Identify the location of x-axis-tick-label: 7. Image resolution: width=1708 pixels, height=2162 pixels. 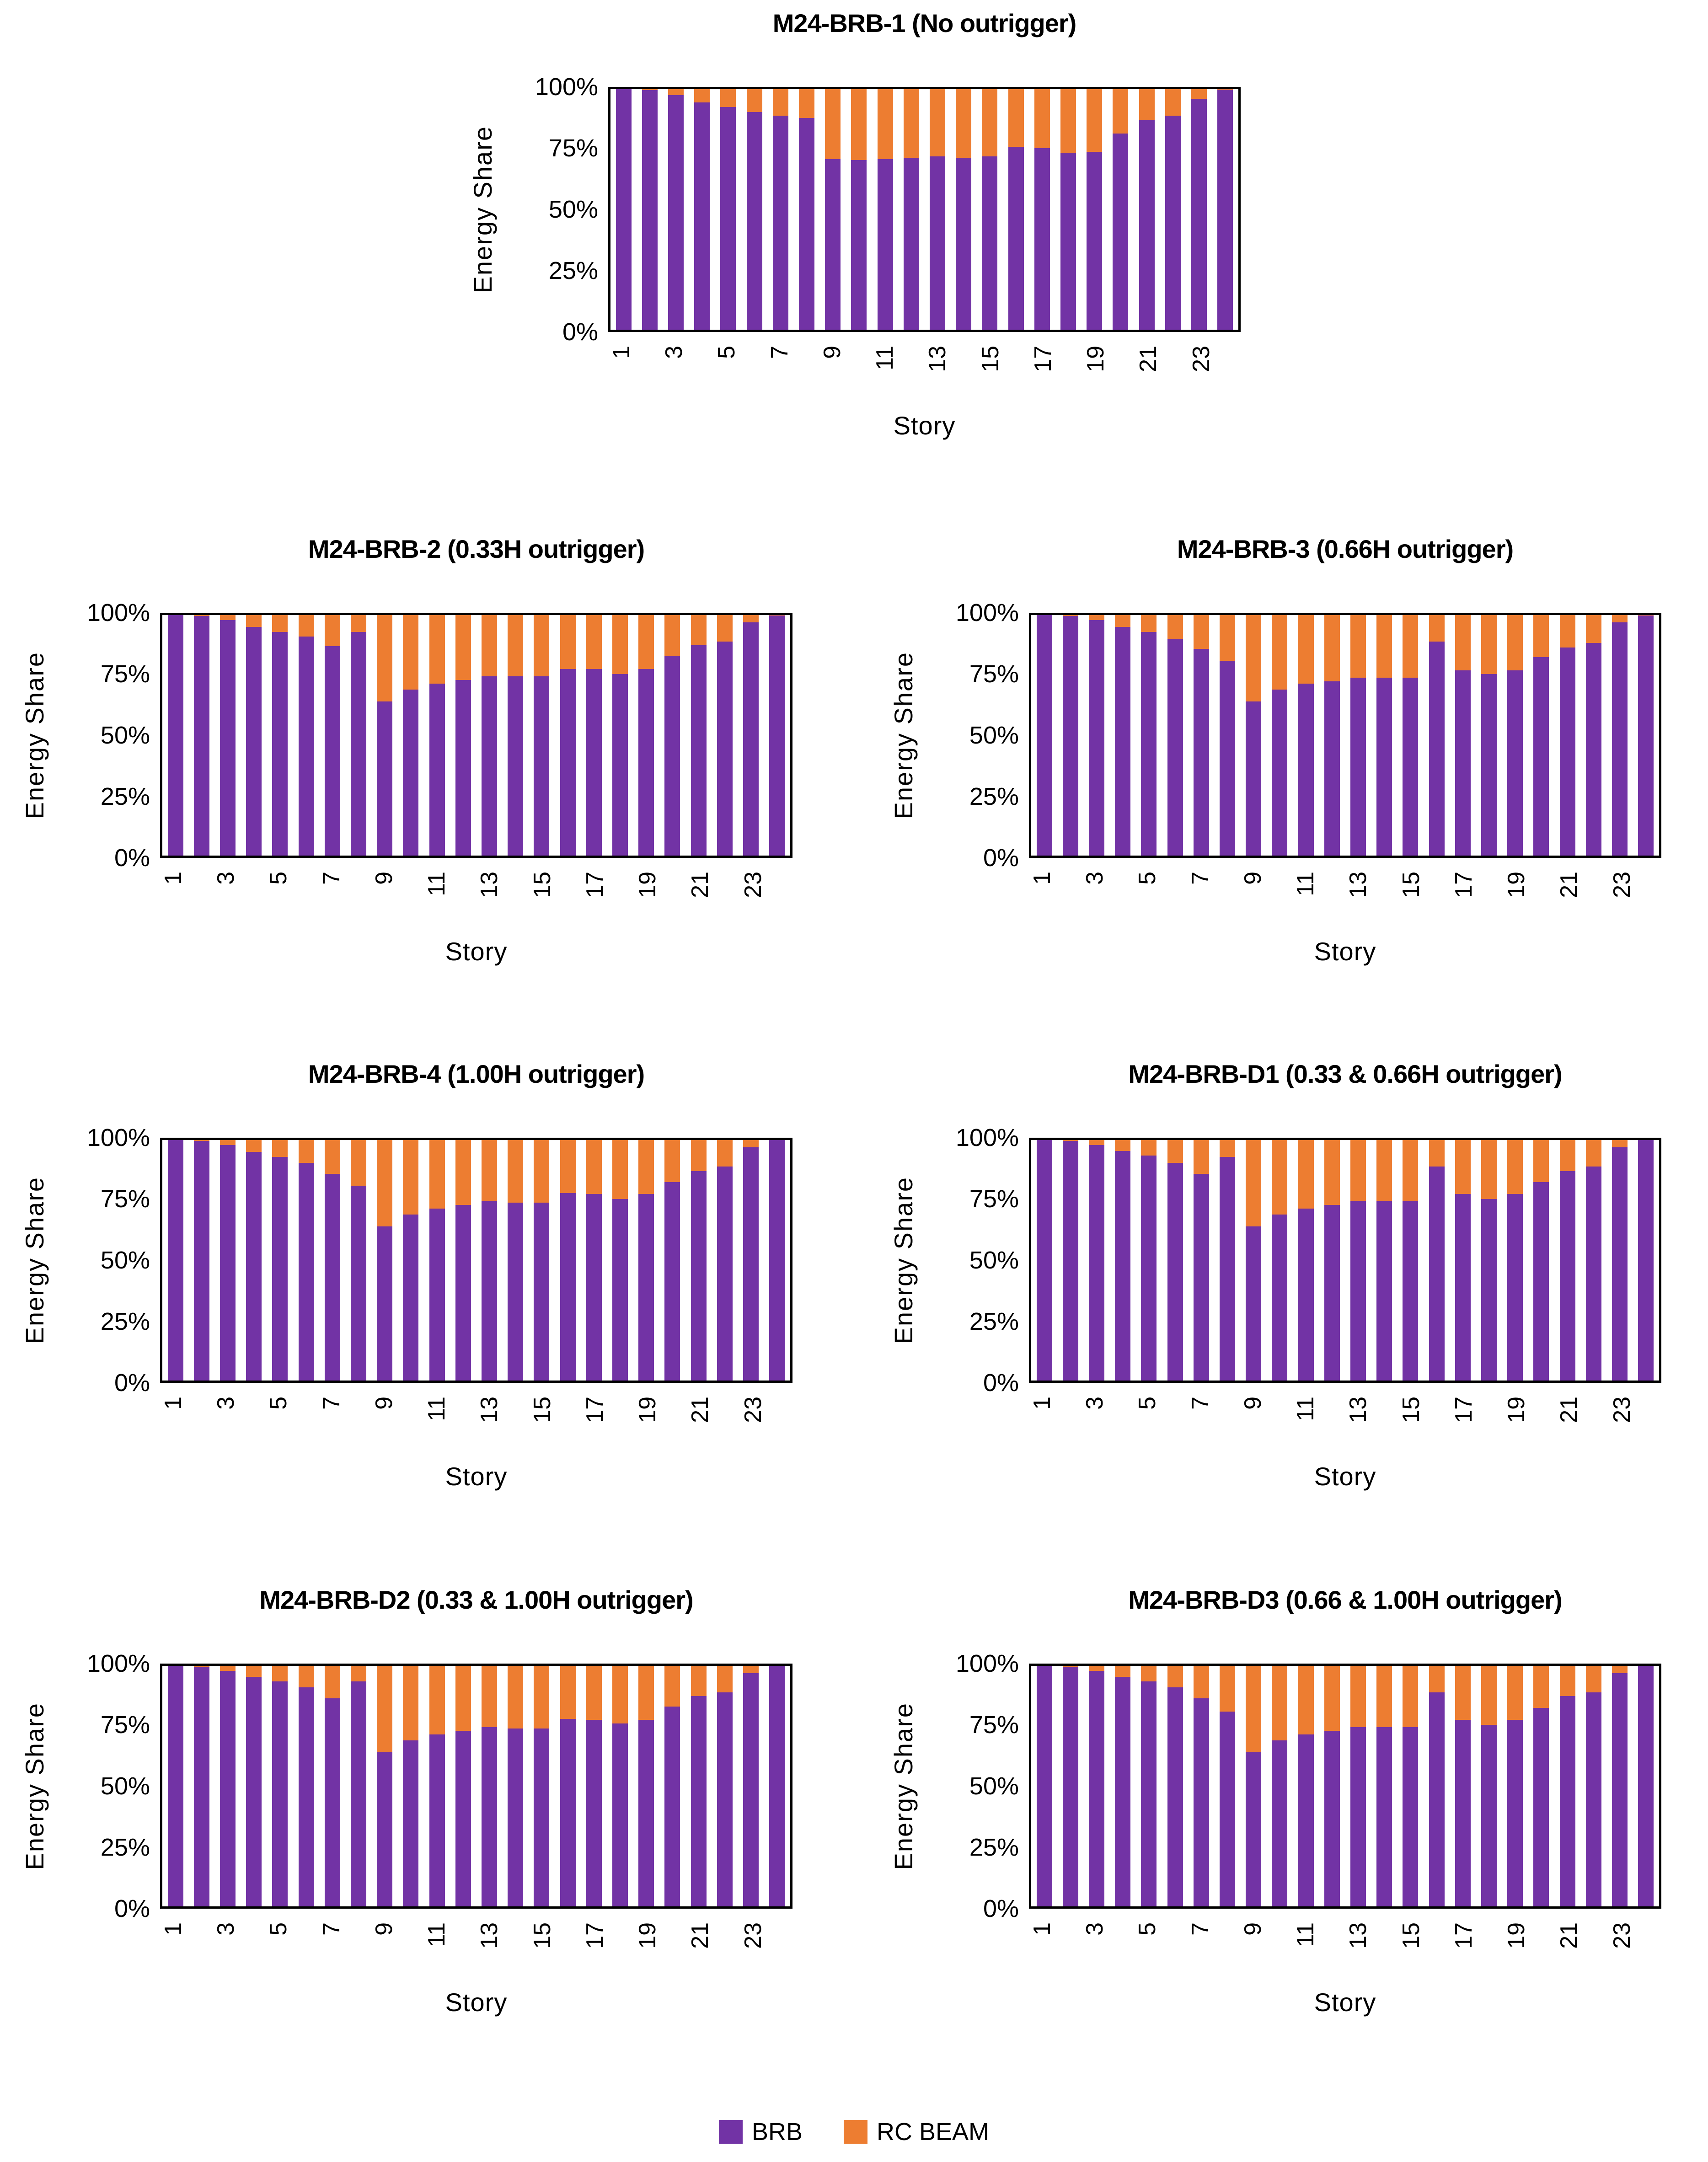
(779, 352).